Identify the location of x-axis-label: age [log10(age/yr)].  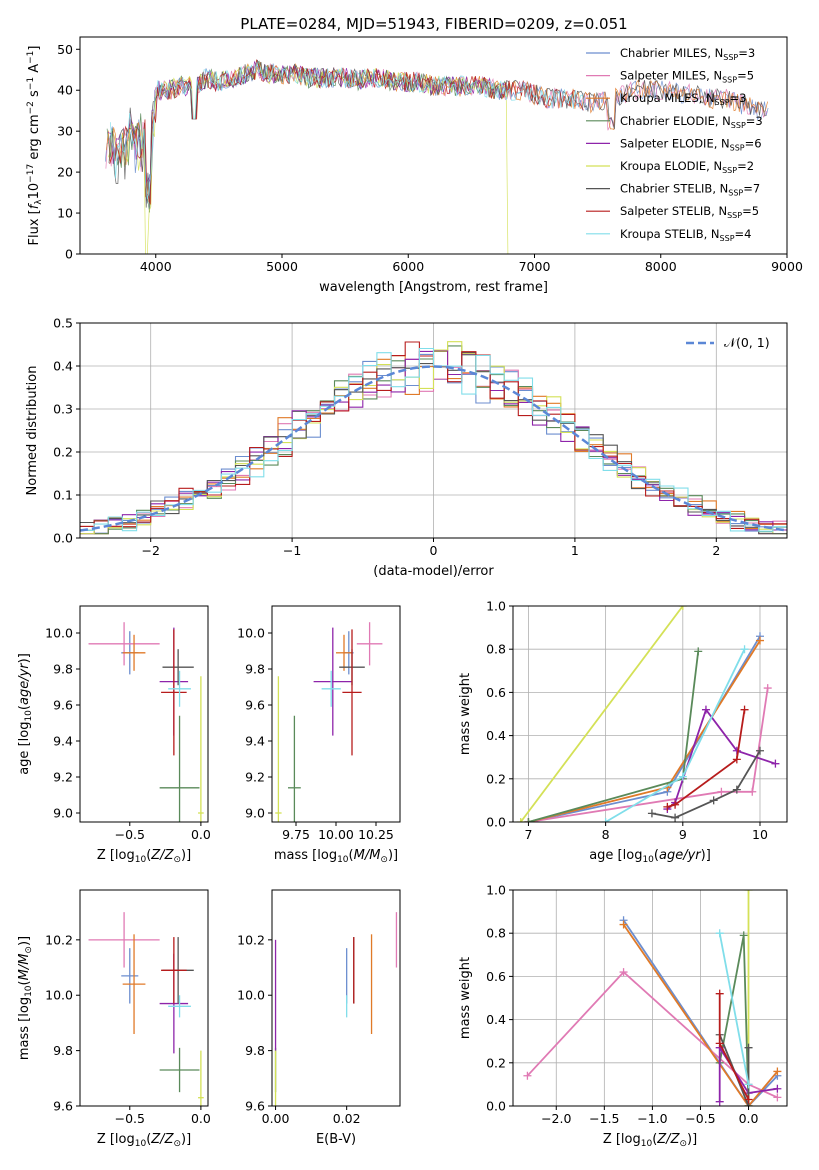
(650, 856).